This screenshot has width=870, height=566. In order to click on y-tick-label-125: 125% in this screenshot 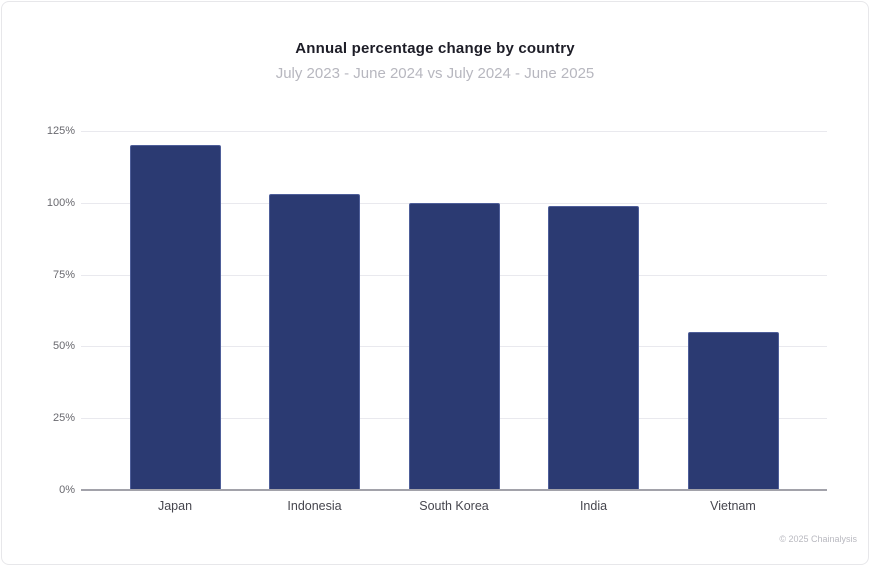, I will do `click(60, 131)`.